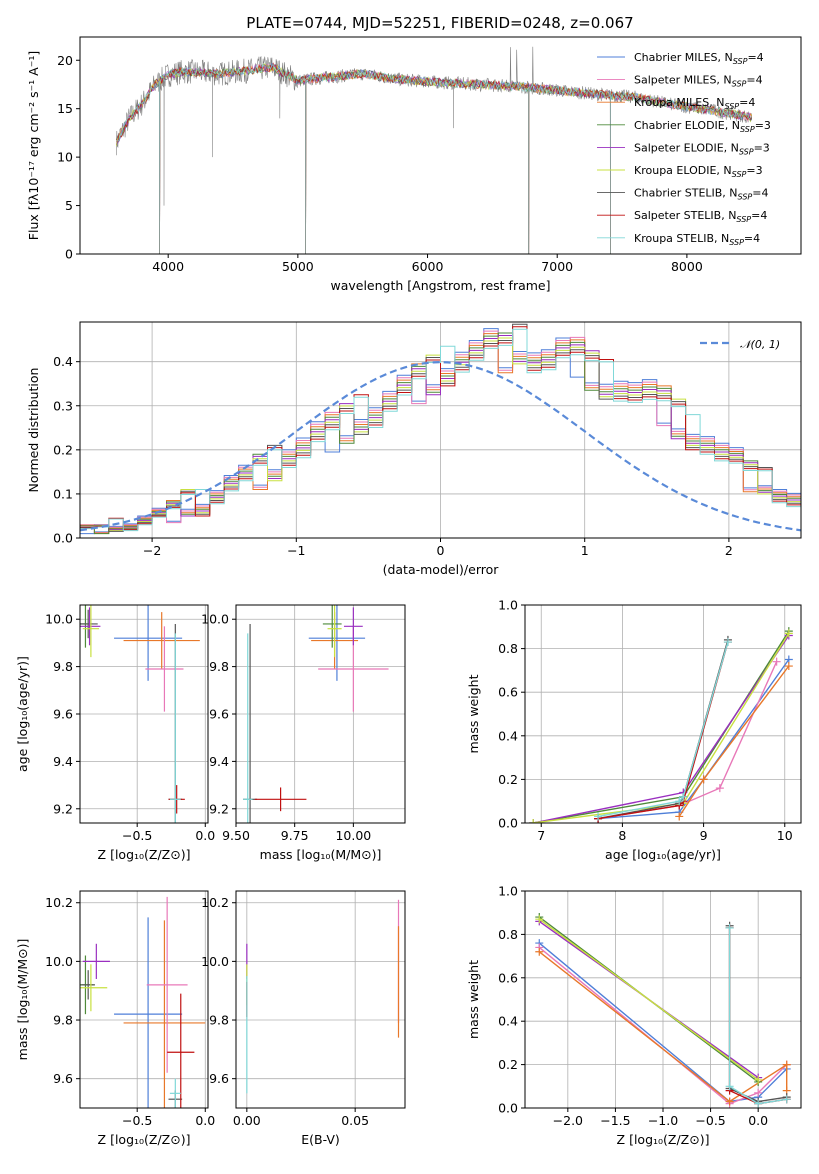 The height and width of the screenshot is (1174, 819). I want to click on legend-entry: Salpeter ELODIE, NSSP=3, so click(702, 148).